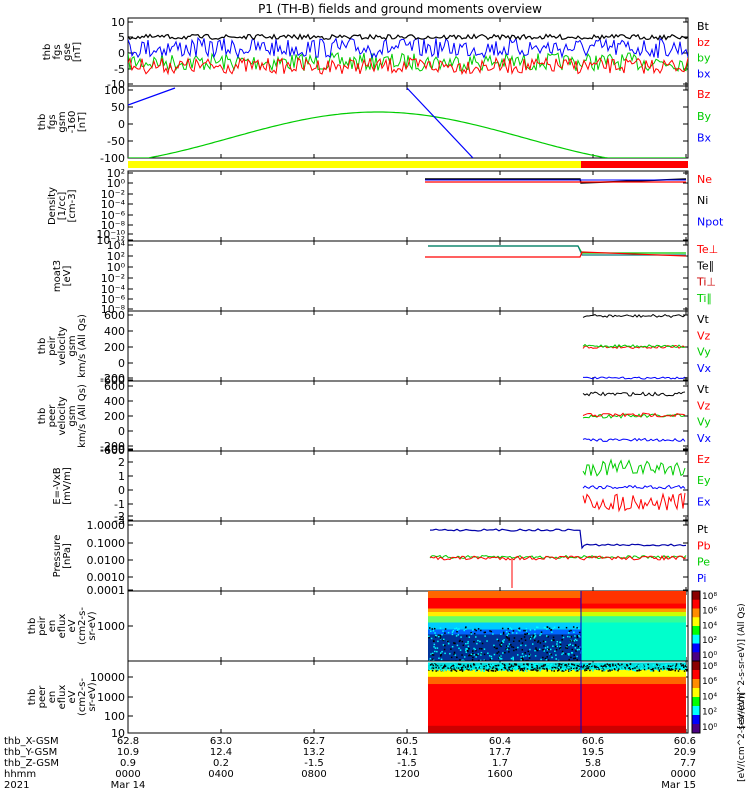  What do you see at coordinates (634, 316) in the screenshot?
I see `series-Vt` at bounding box center [634, 316].